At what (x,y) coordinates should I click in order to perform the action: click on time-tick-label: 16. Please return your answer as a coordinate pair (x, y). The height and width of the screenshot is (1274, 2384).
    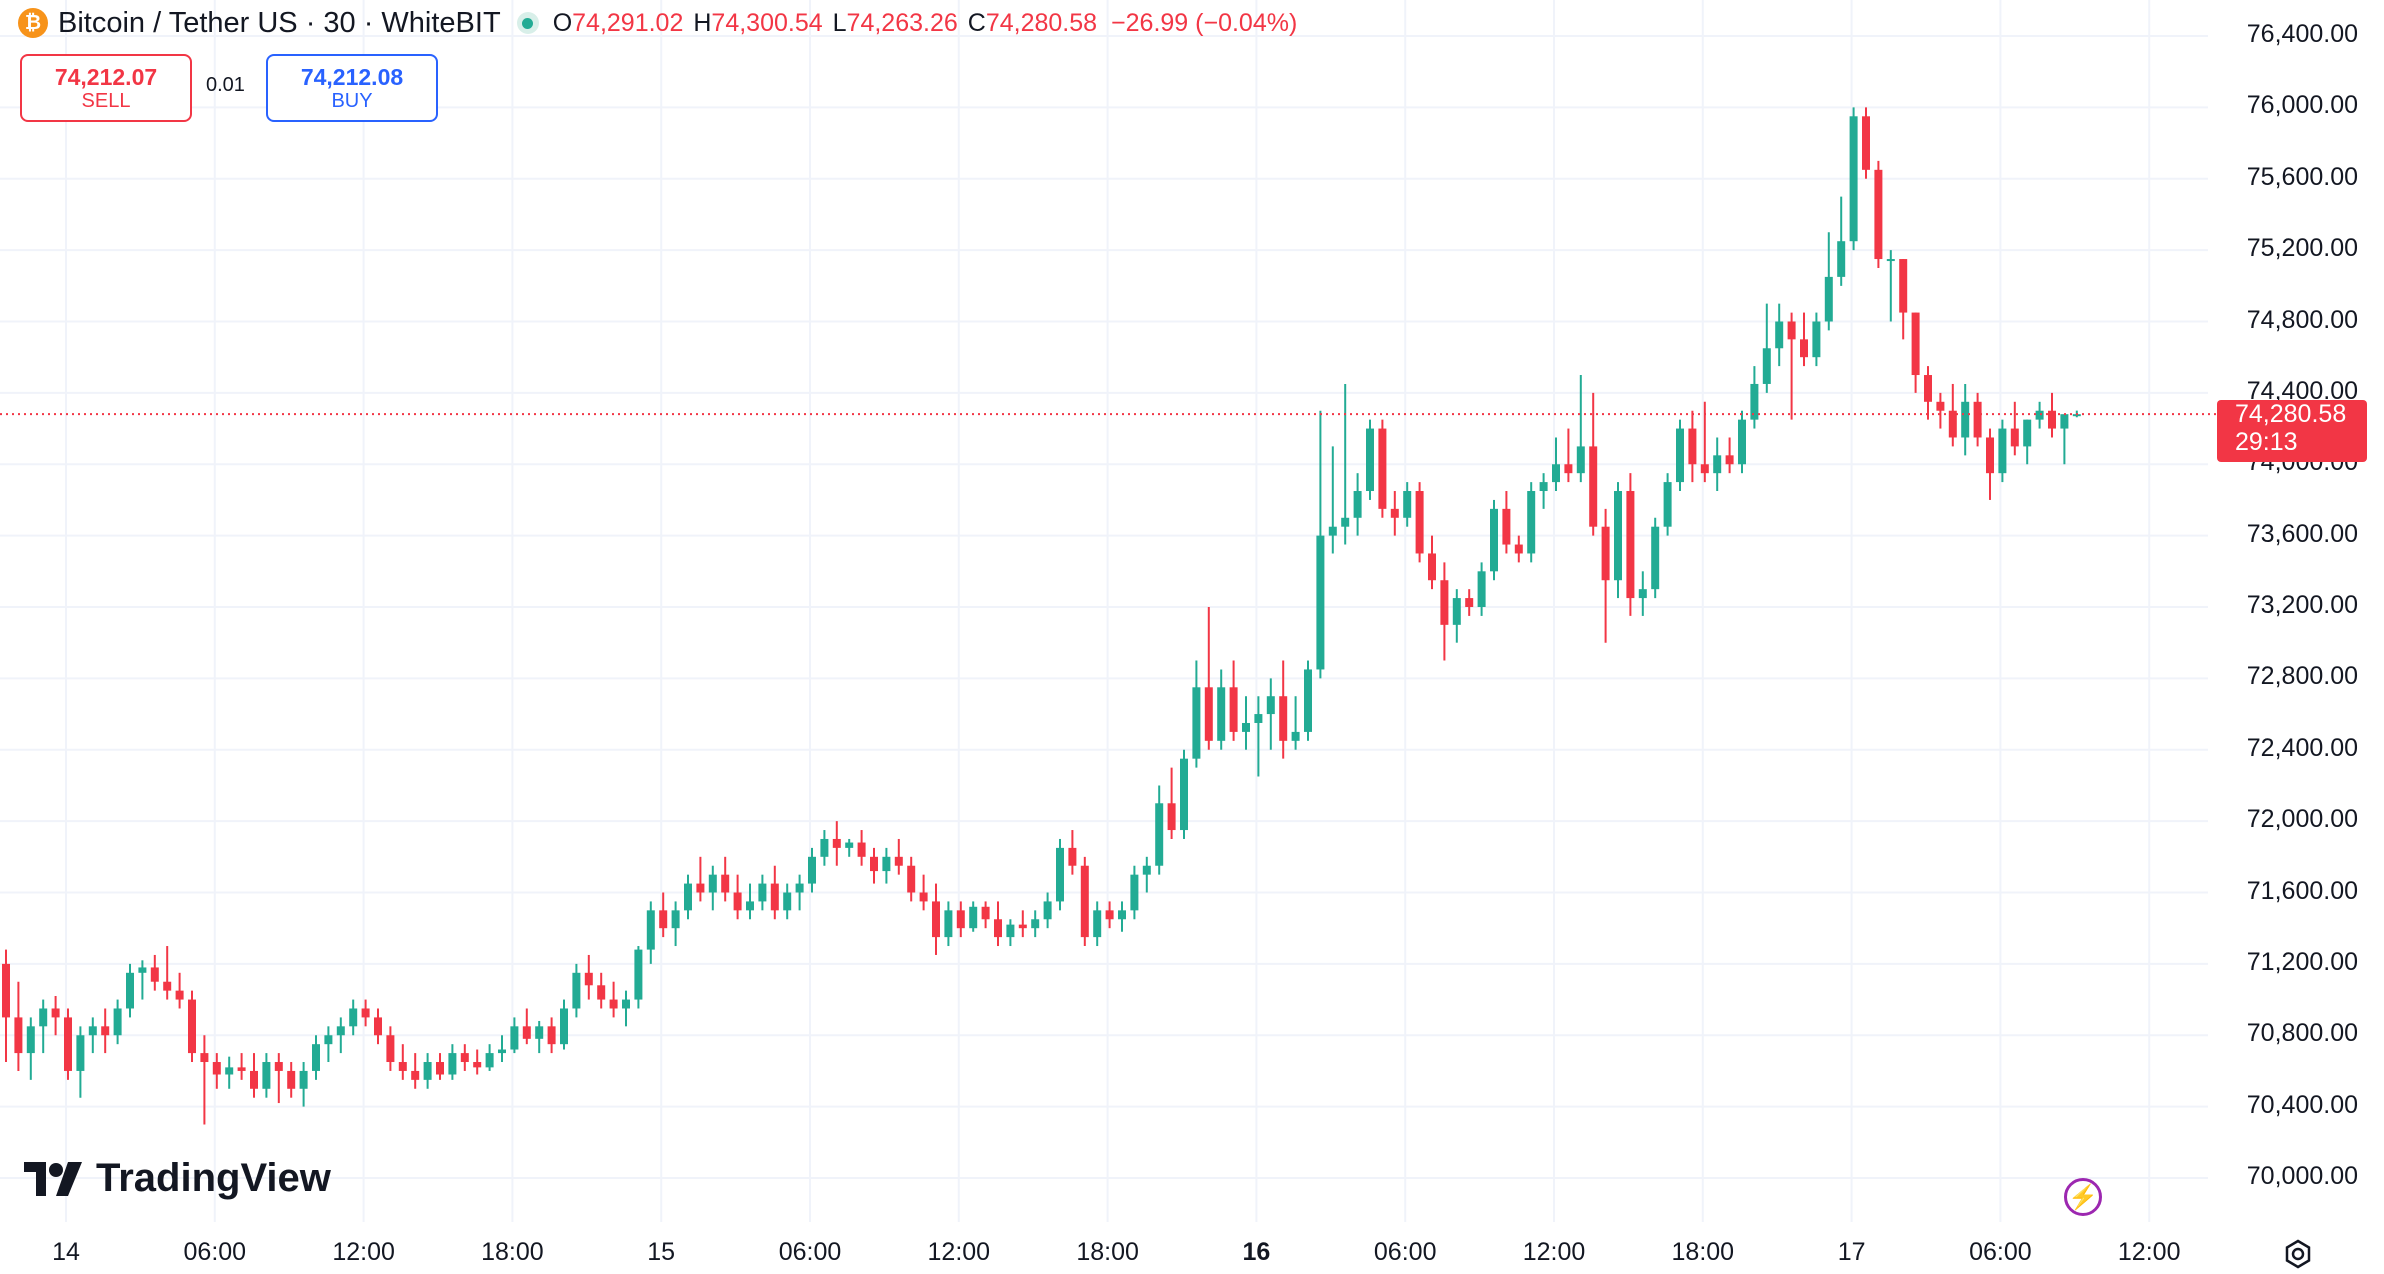
    Looking at the image, I should click on (1256, 1252).